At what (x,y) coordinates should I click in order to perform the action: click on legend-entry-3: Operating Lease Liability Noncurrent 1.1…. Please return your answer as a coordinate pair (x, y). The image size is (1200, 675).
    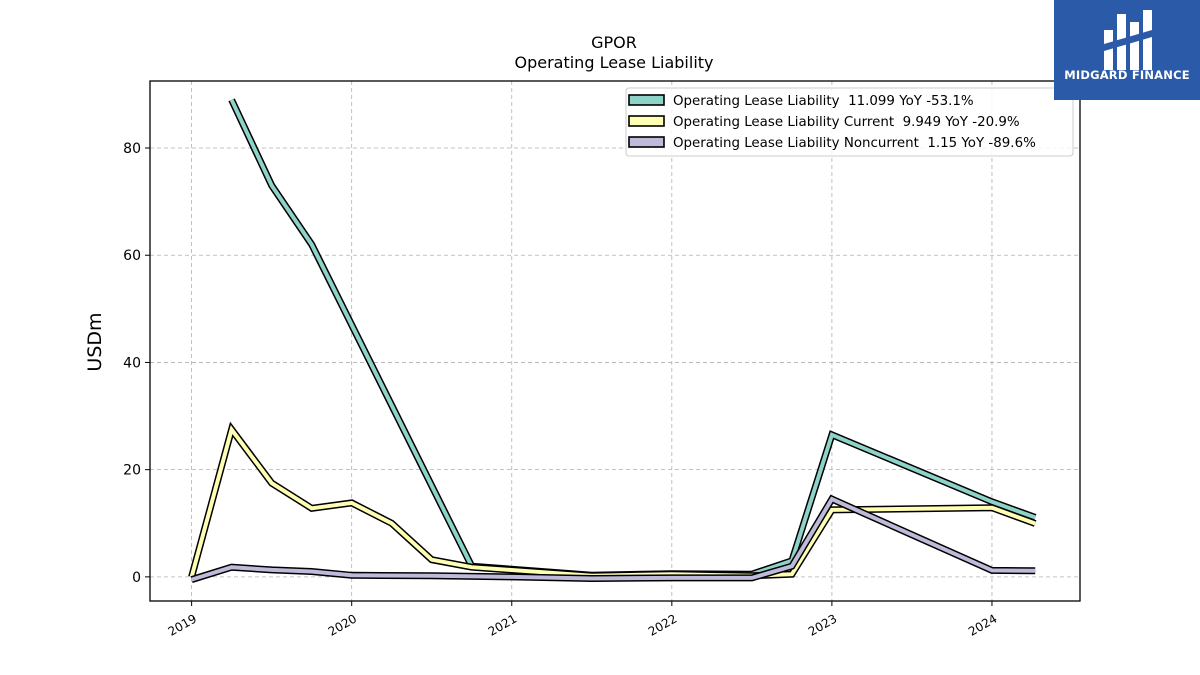
    Looking at the image, I should click on (854, 143).